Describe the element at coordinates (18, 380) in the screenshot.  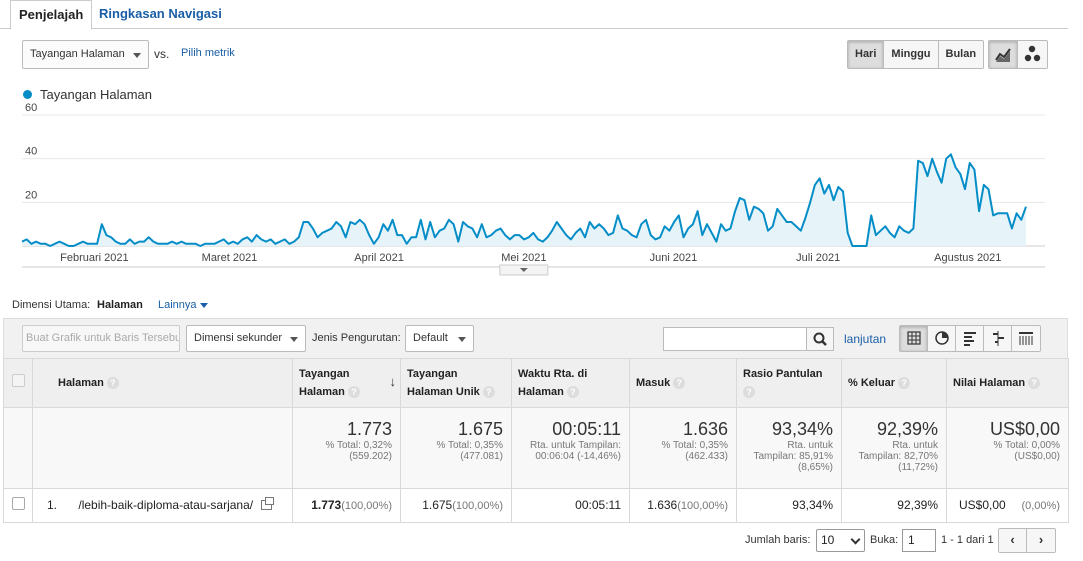
I see `select-all-checkbox` at that location.